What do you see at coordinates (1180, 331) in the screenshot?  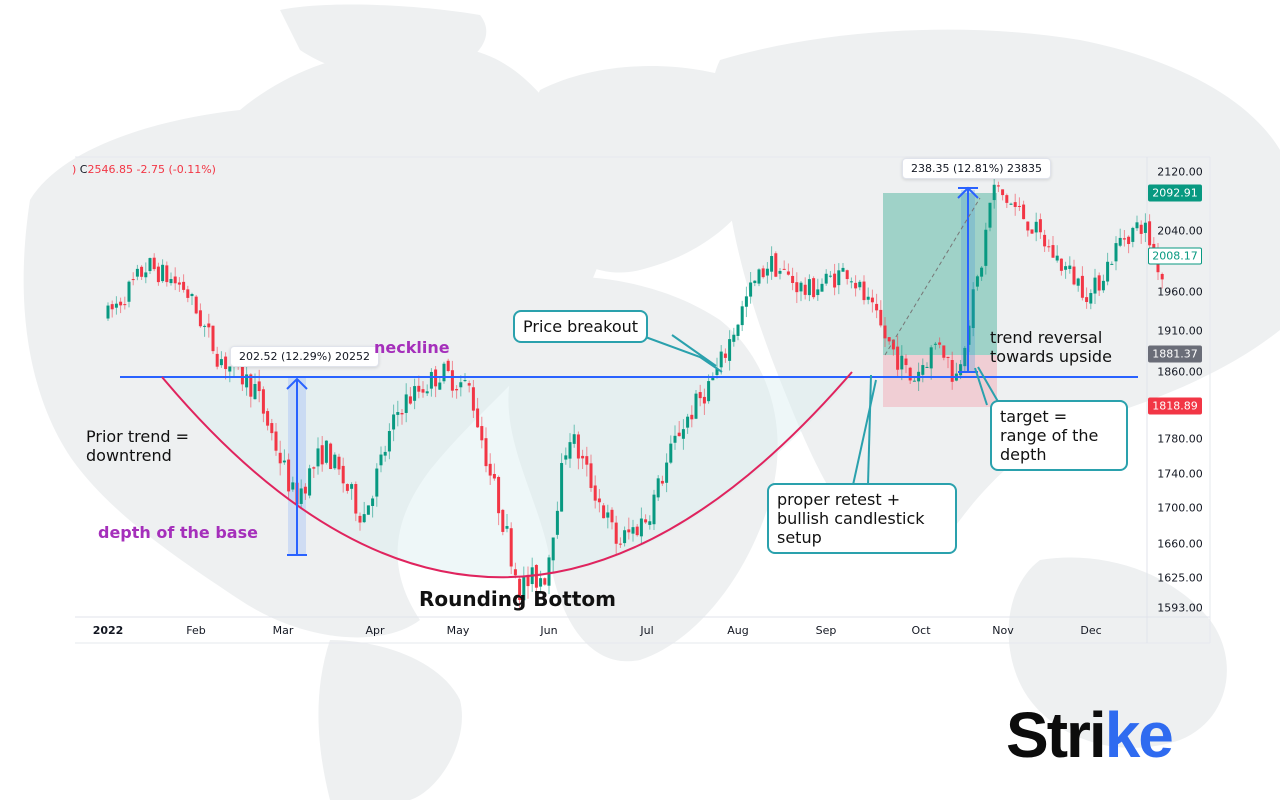 I see `price-tick-label: 1910.00` at bounding box center [1180, 331].